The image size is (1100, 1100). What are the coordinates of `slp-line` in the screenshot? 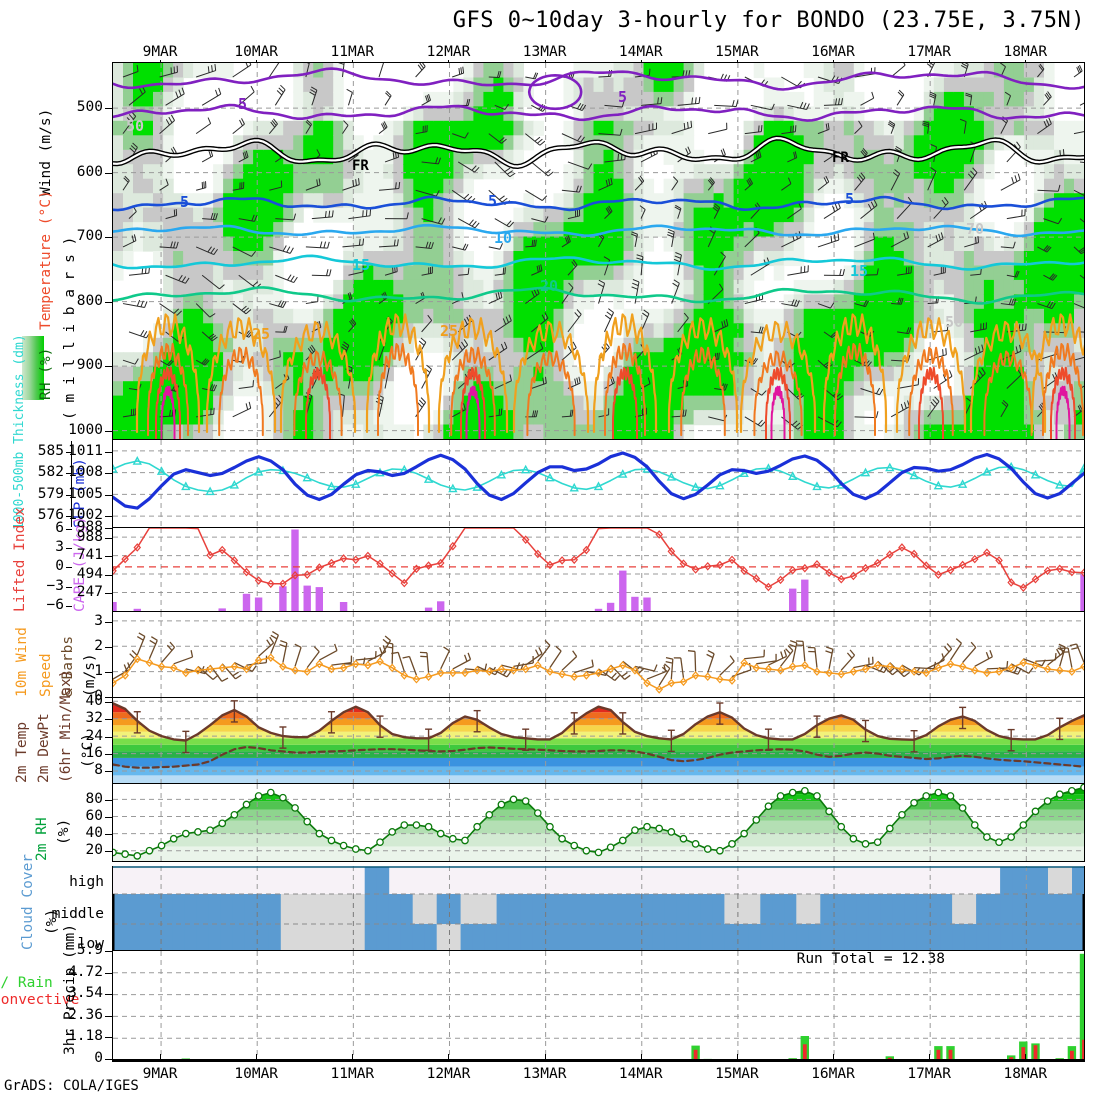 It's located at (598, 480).